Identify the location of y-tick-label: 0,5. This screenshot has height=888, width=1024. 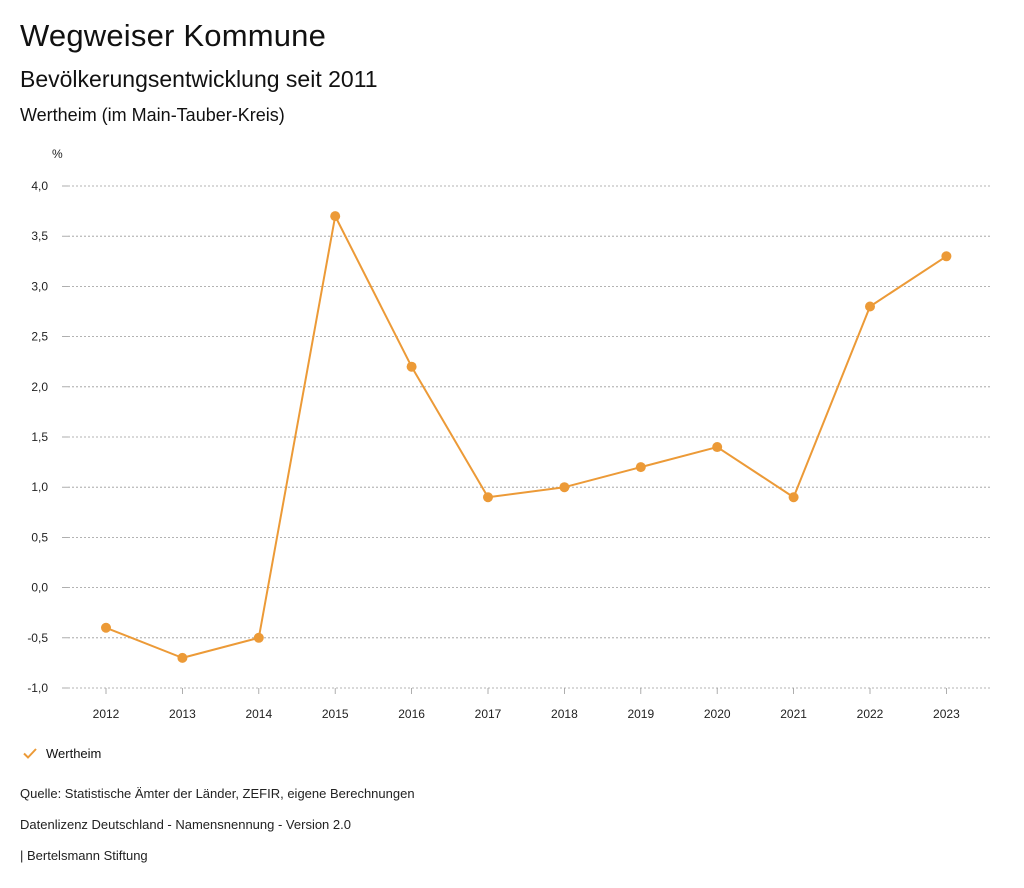
(39, 537).